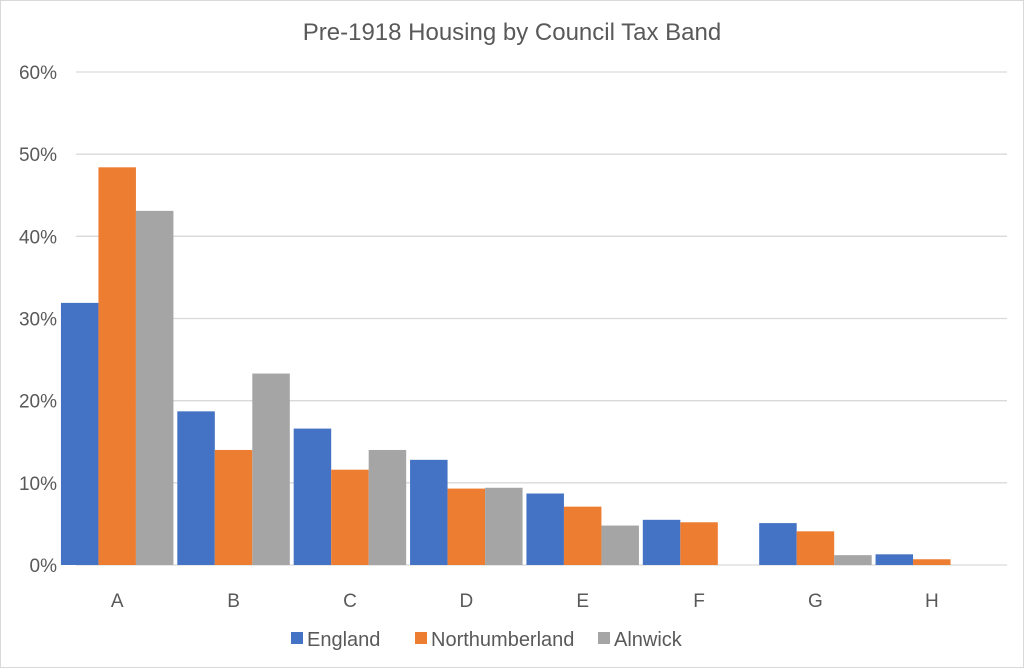  What do you see at coordinates (79, 433) in the screenshot?
I see `bar-england-a` at bounding box center [79, 433].